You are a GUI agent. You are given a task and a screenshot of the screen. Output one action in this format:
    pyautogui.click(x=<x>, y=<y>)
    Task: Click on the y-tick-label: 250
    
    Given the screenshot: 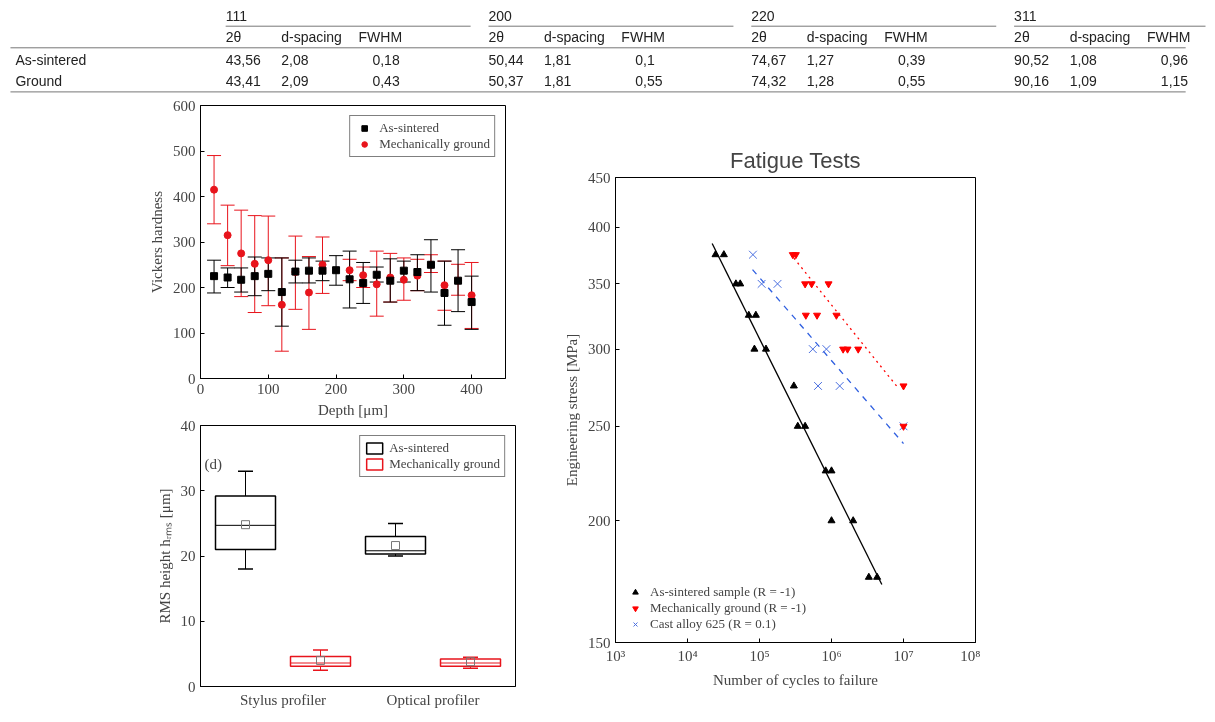 What is the action you would take?
    pyautogui.click(x=599, y=426)
    